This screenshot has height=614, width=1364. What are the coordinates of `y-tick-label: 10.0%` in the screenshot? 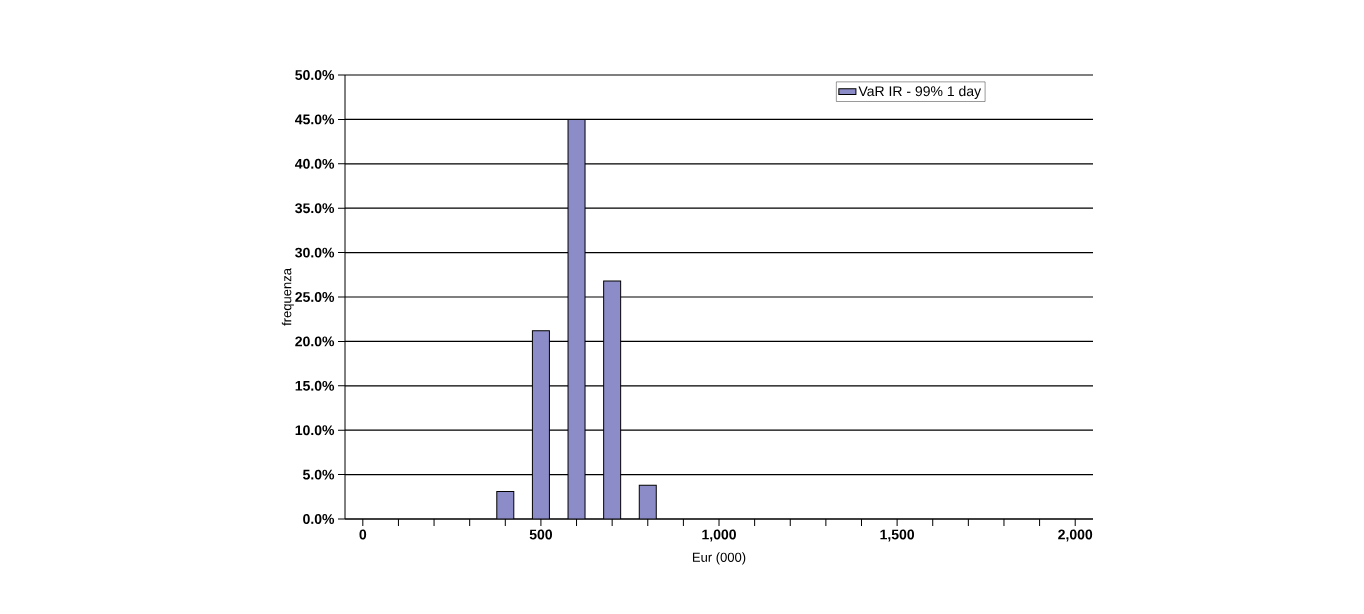 It's located at (315, 430).